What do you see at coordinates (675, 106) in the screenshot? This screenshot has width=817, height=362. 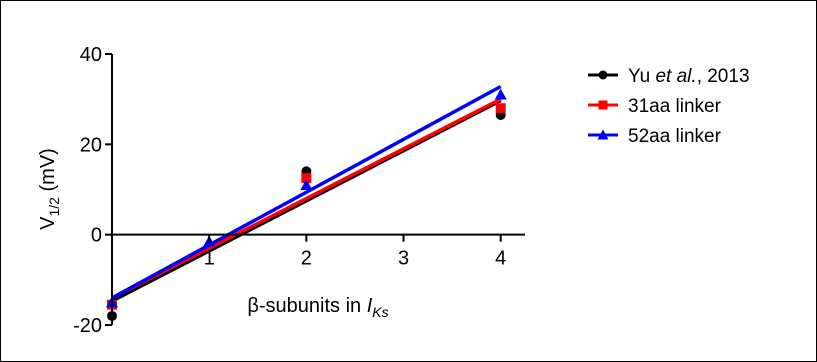 I see `legend-label-31aa: 31aa linker` at bounding box center [675, 106].